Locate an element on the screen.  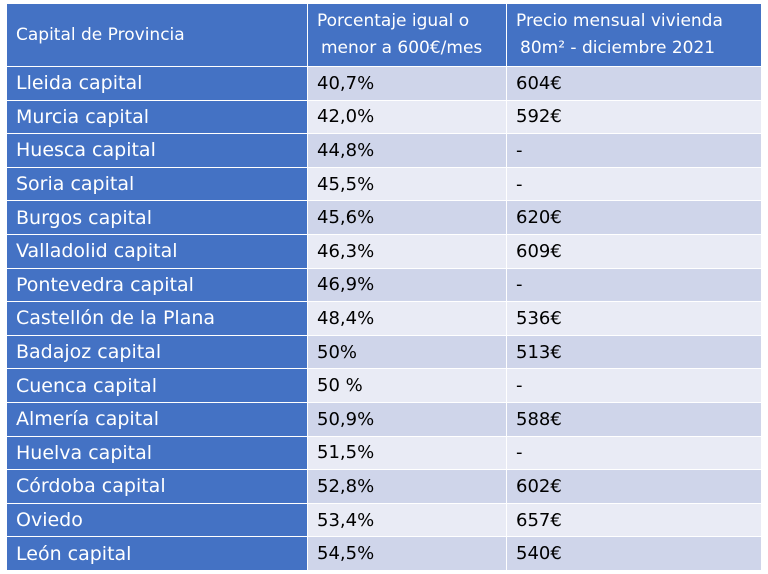
table-row: Murcia capital 42,0% 592€ is located at coordinates (384, 117).